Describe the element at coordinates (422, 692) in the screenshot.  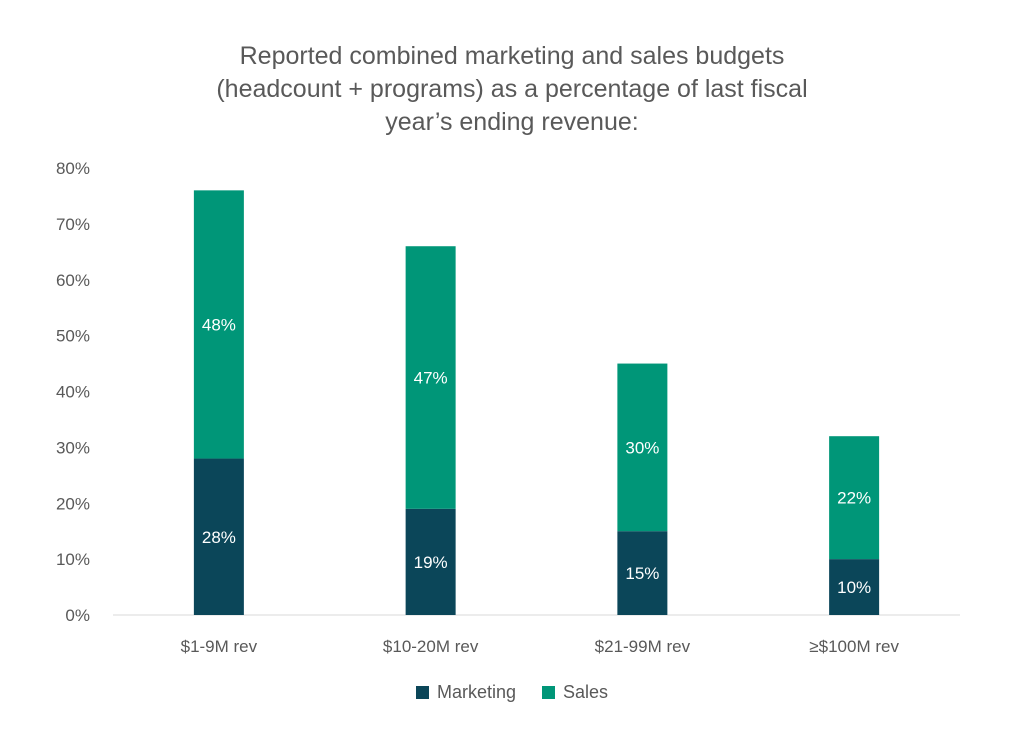
I see `legend-swatch-marketing` at that location.